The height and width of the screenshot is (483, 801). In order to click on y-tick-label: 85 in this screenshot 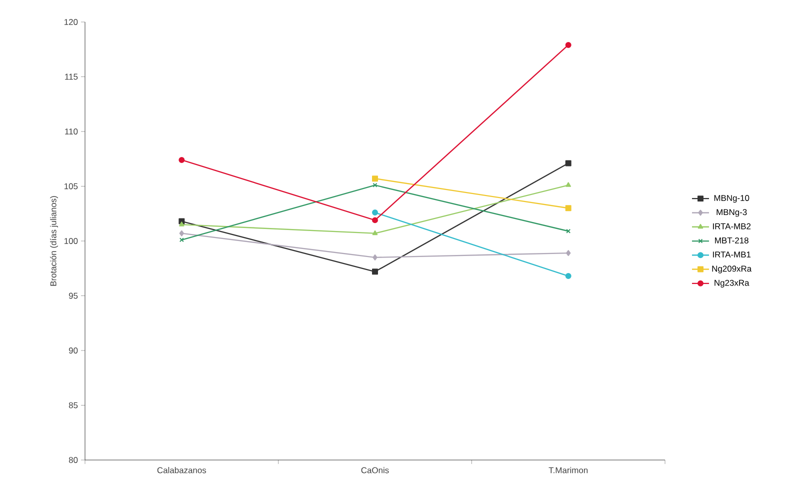, I will do `click(73, 405)`.